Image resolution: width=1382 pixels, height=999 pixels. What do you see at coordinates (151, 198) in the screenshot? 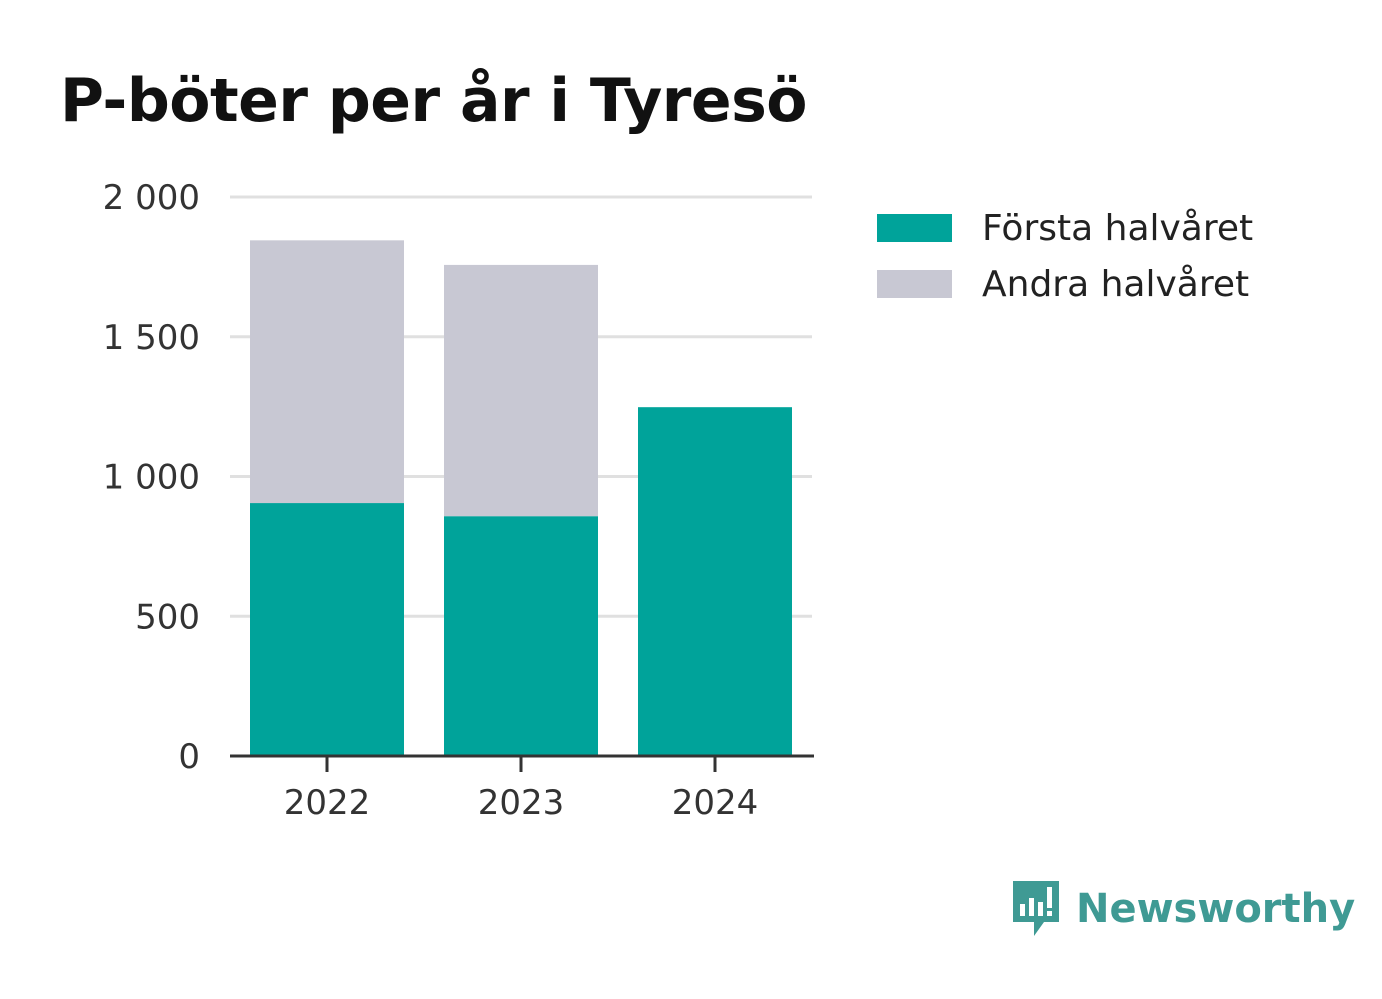
I see `y-tick-label: 2 000` at bounding box center [151, 198].